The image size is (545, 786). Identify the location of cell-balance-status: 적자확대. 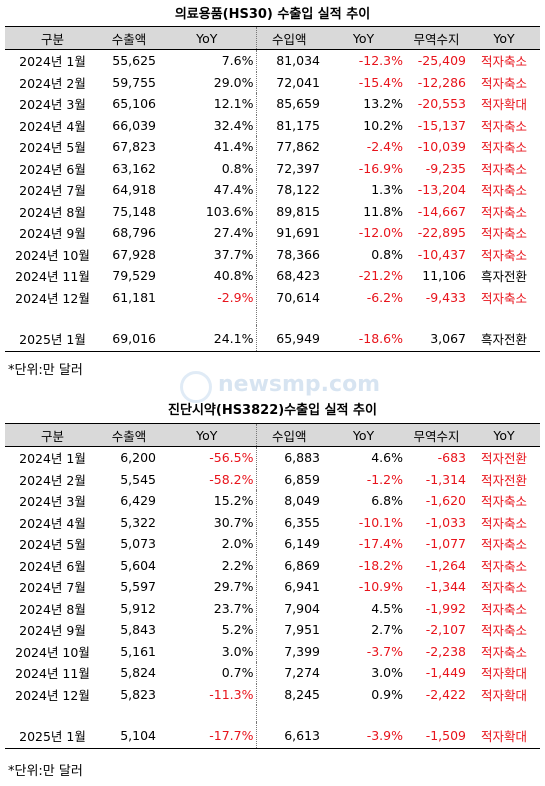
(503, 674).